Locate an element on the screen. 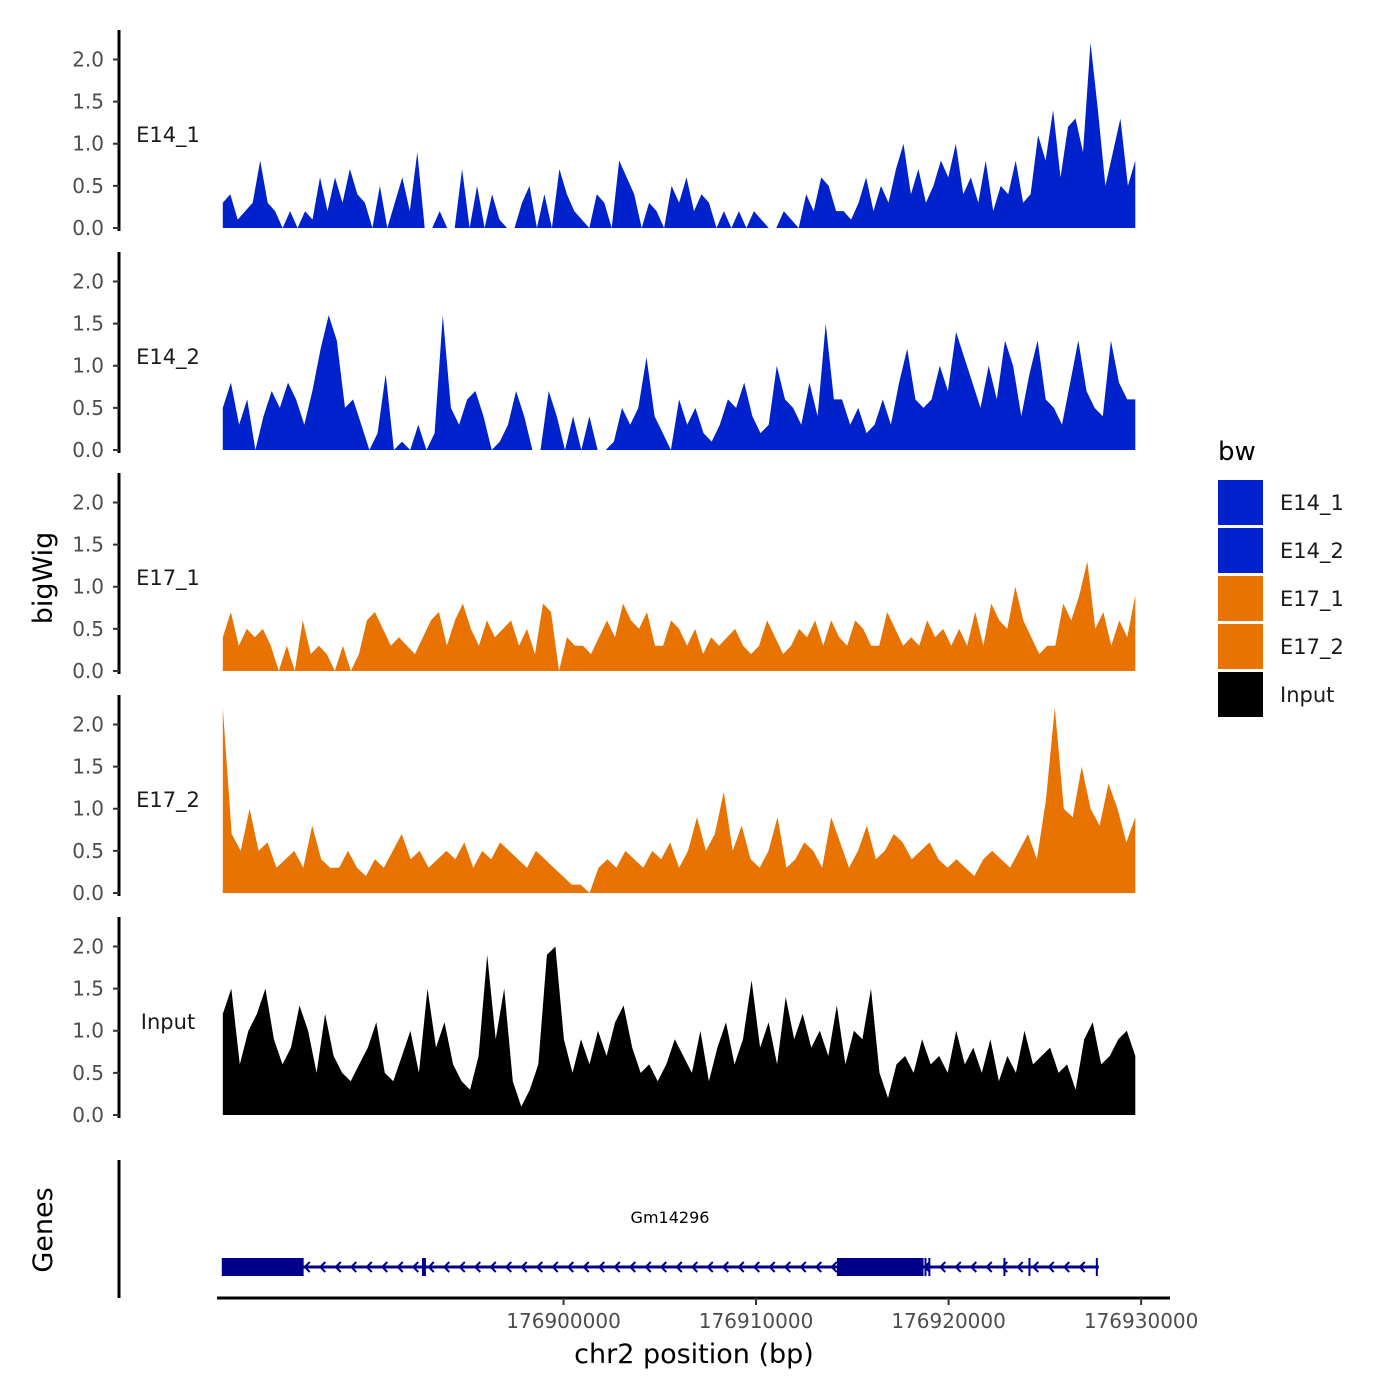 Image resolution: width=1400 pixels, height=1400 pixels. legend-label-E17_2: E17_2 is located at coordinates (1312, 647).